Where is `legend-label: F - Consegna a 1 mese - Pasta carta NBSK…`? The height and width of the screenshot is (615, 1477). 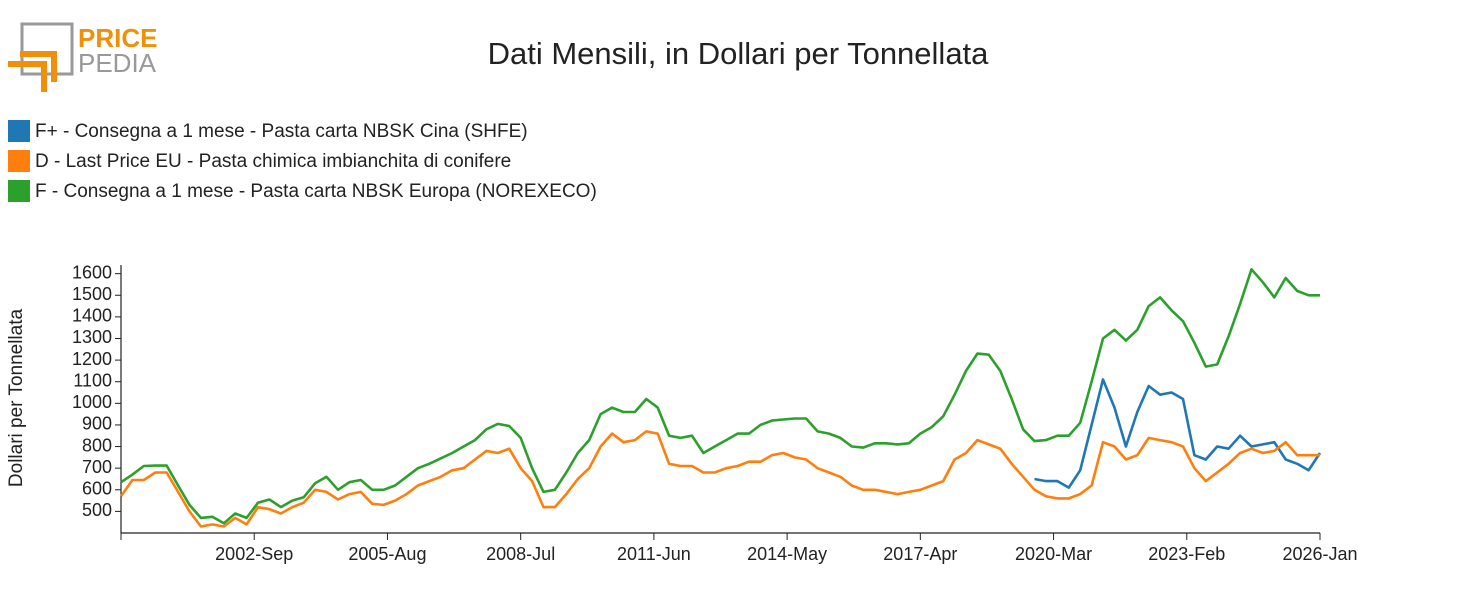 legend-label: F - Consegna a 1 mese - Pasta carta NBSK… is located at coordinates (316, 191).